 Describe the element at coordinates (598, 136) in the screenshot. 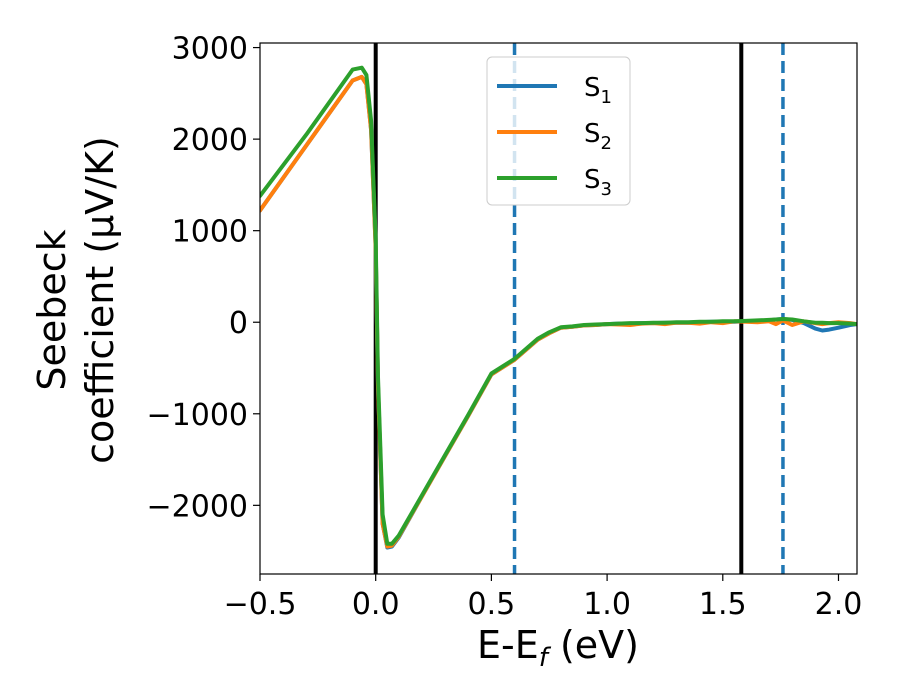

I see `legend-label-s2: S2` at that location.